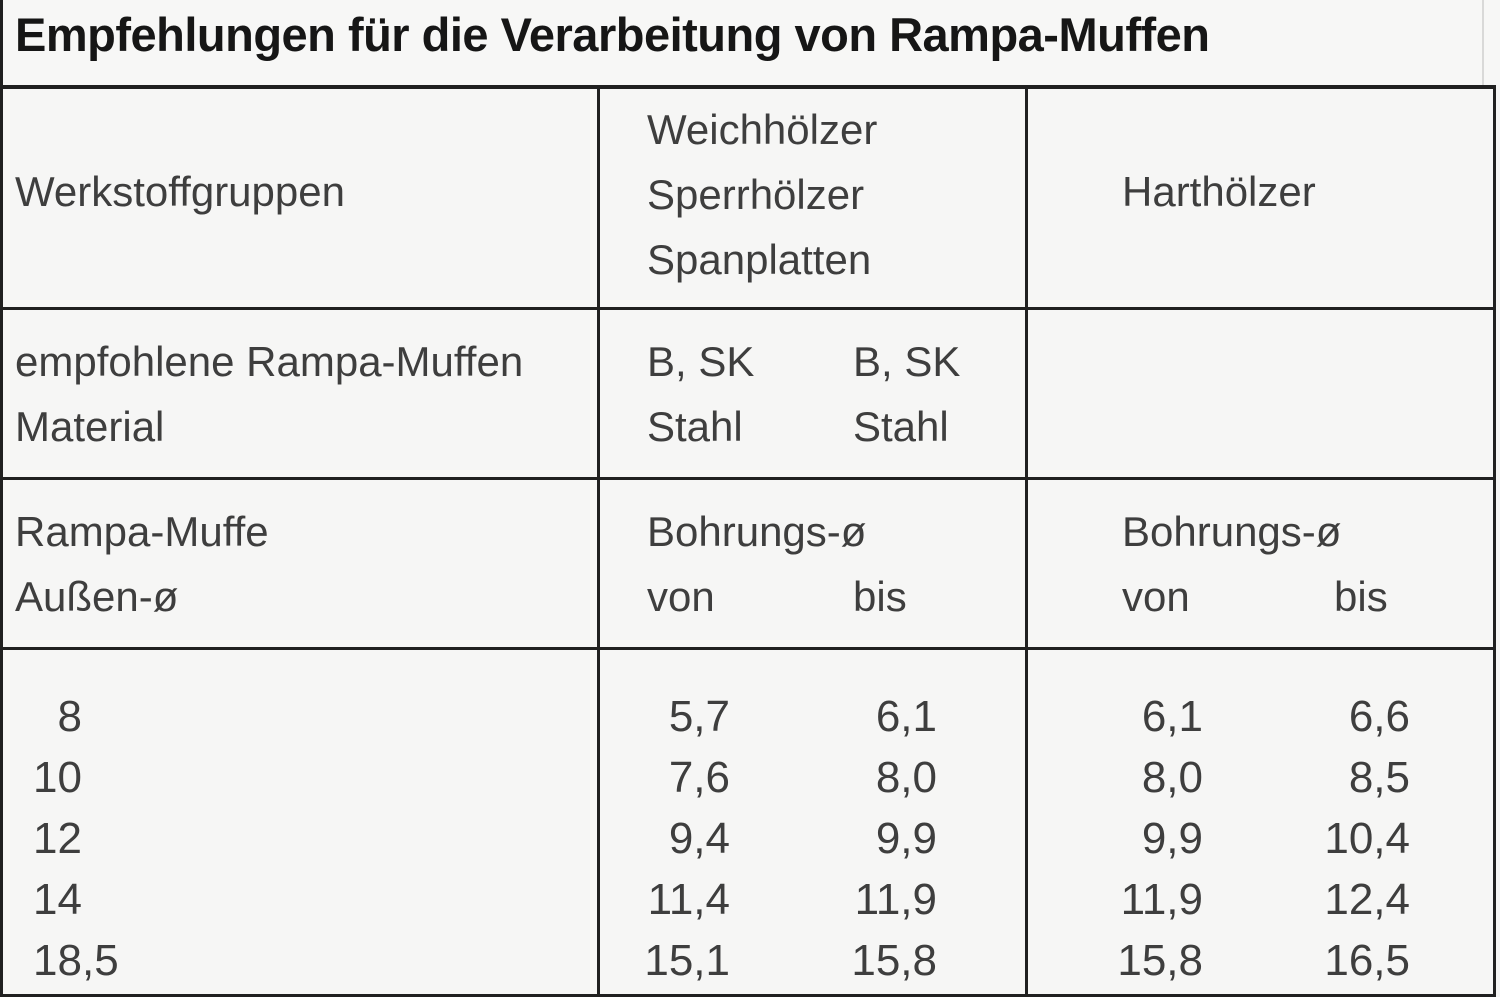 The width and height of the screenshot is (1500, 997). Describe the element at coordinates (681, 596) in the screenshot. I see `bore-soft-von-label: von` at that location.